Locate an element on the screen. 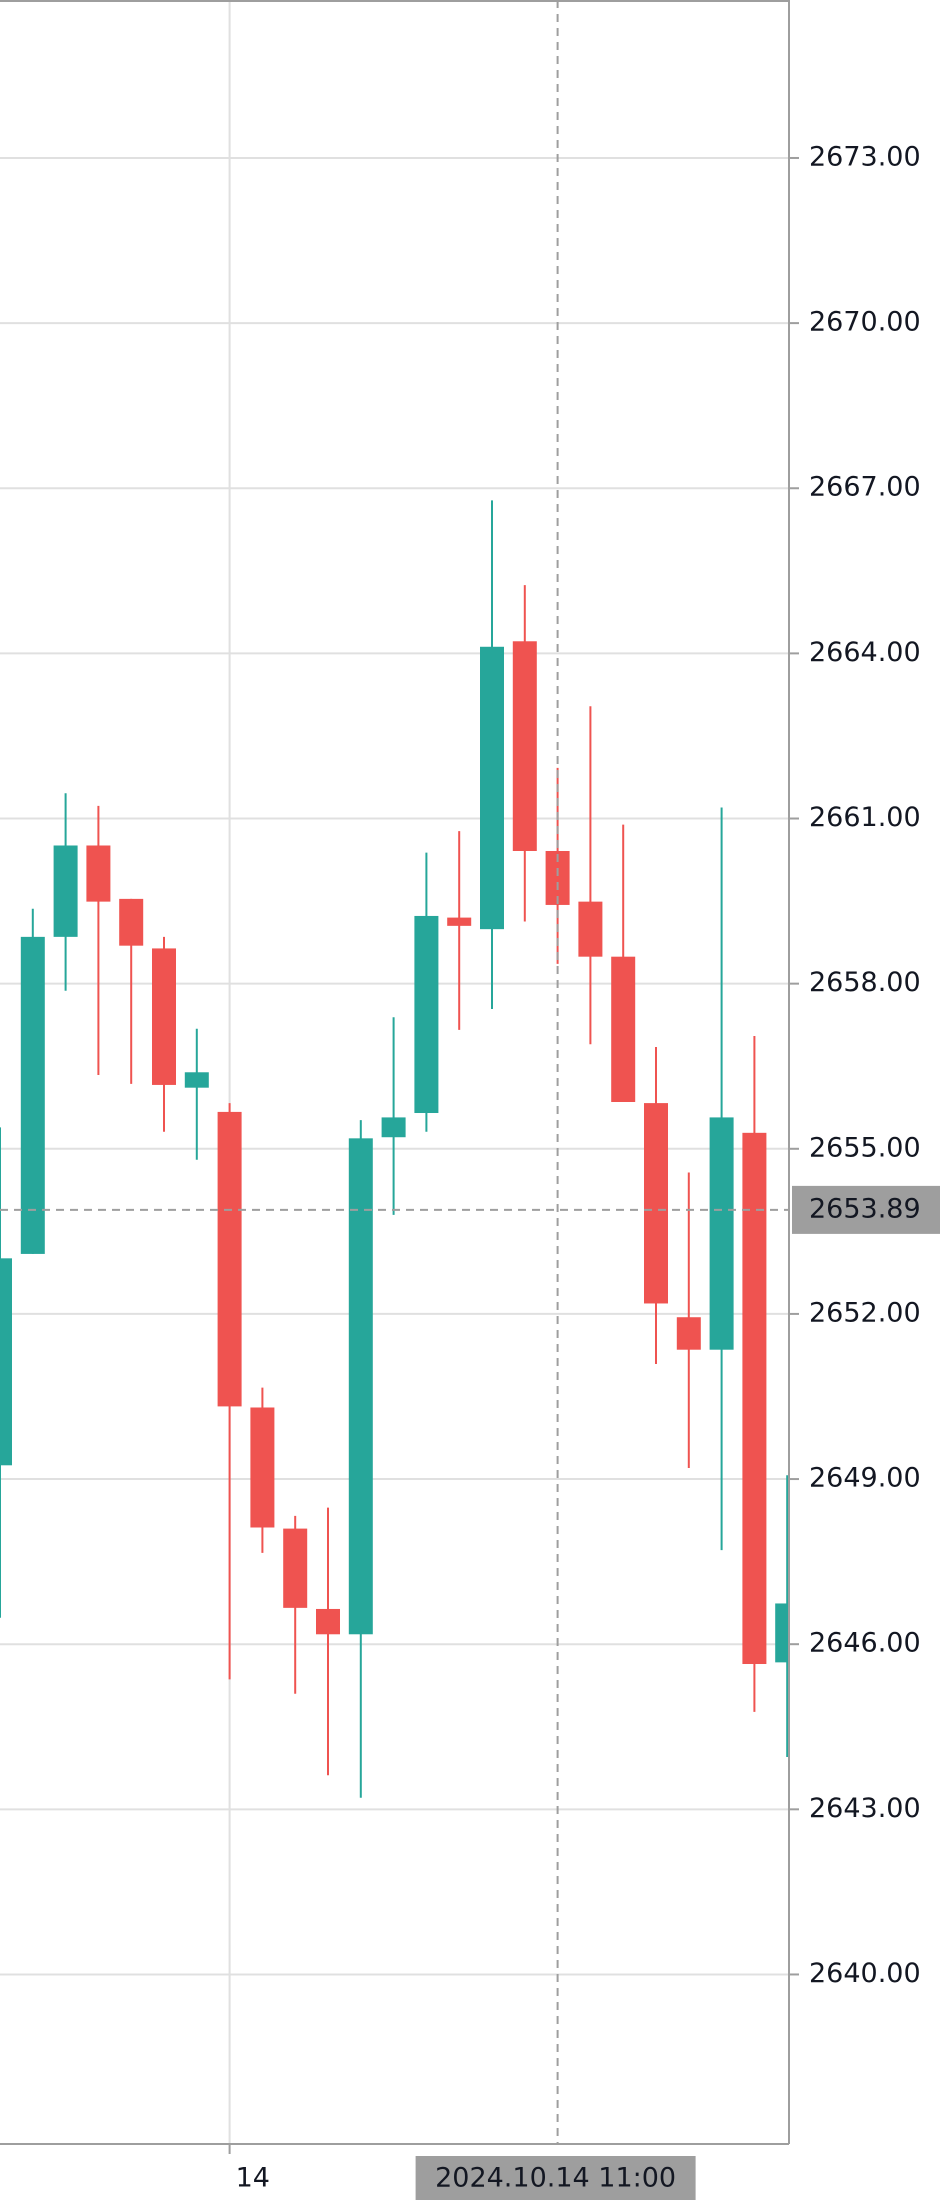 This screenshot has width=949, height=2209. x-tick-label: 14 is located at coordinates (253, 2178).